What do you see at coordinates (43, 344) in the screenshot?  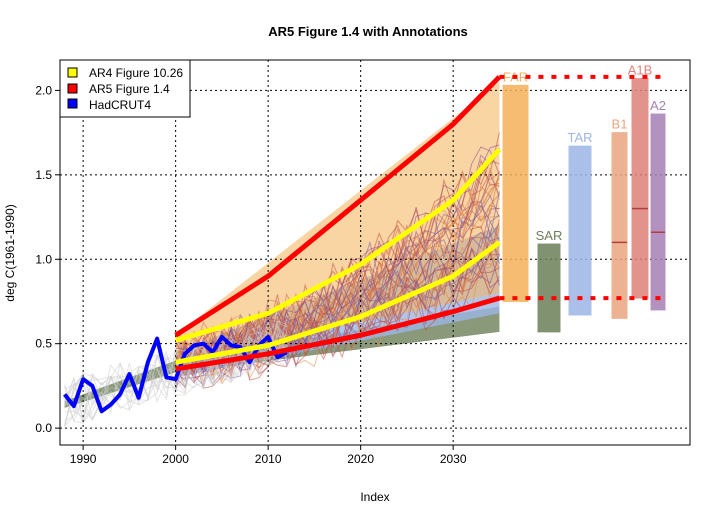 I see `y-tick-label: 0.5` at bounding box center [43, 344].